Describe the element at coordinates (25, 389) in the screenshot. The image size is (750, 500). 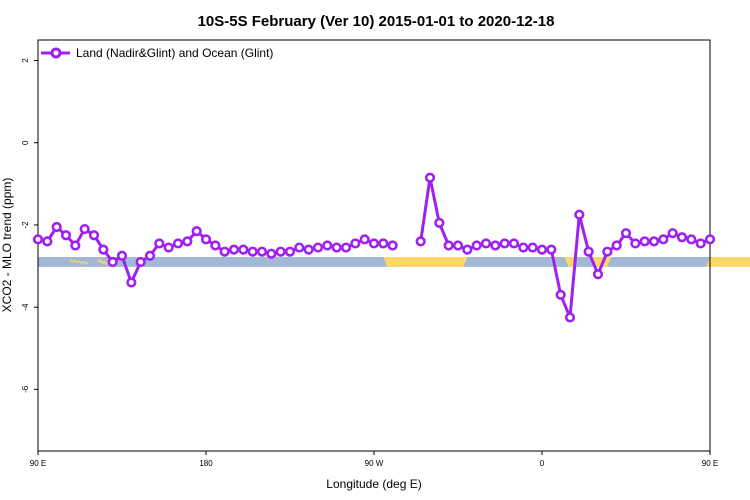
I see `y-tick-label: -6` at that location.